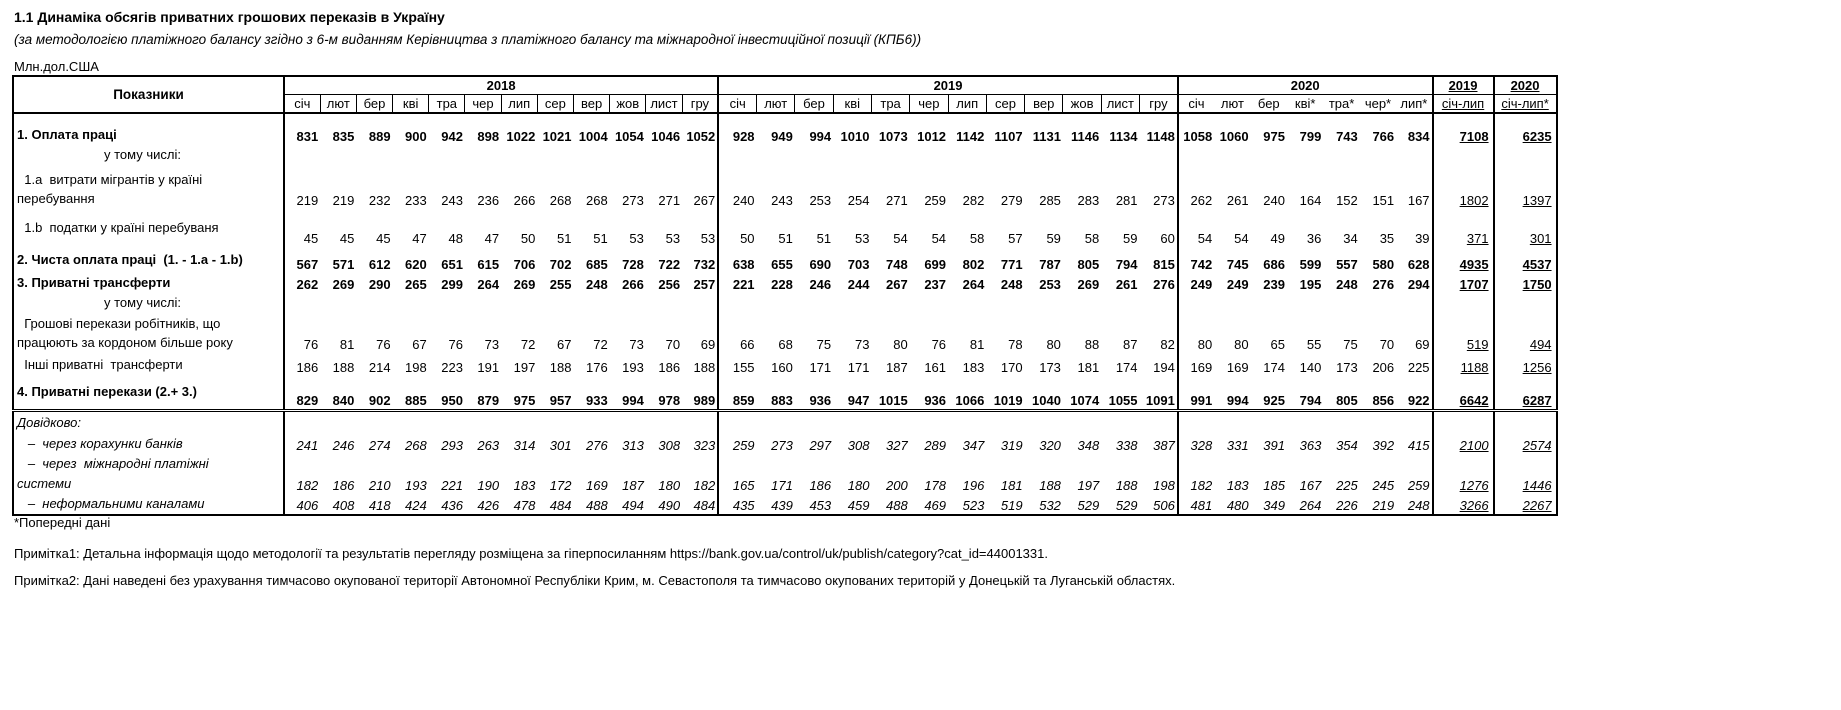 This screenshot has width=1841, height=710. What do you see at coordinates (1387, 238) in the screenshot?
I see `value-cell: 35` at bounding box center [1387, 238].